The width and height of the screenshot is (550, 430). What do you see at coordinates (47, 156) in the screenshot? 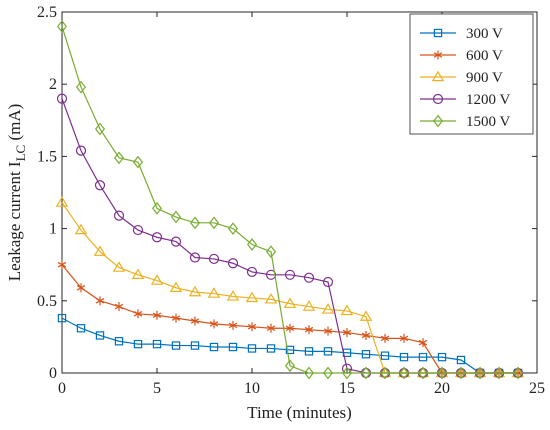
I see `y-tick-label: 1.5` at bounding box center [47, 156].